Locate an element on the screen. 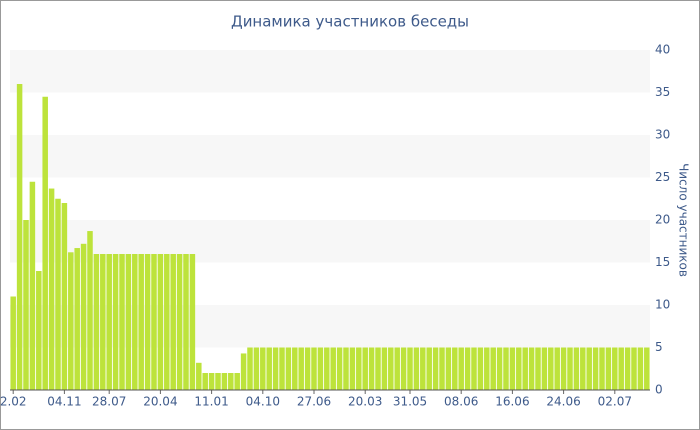  x-tick-label: 04.11 is located at coordinates (64, 402).